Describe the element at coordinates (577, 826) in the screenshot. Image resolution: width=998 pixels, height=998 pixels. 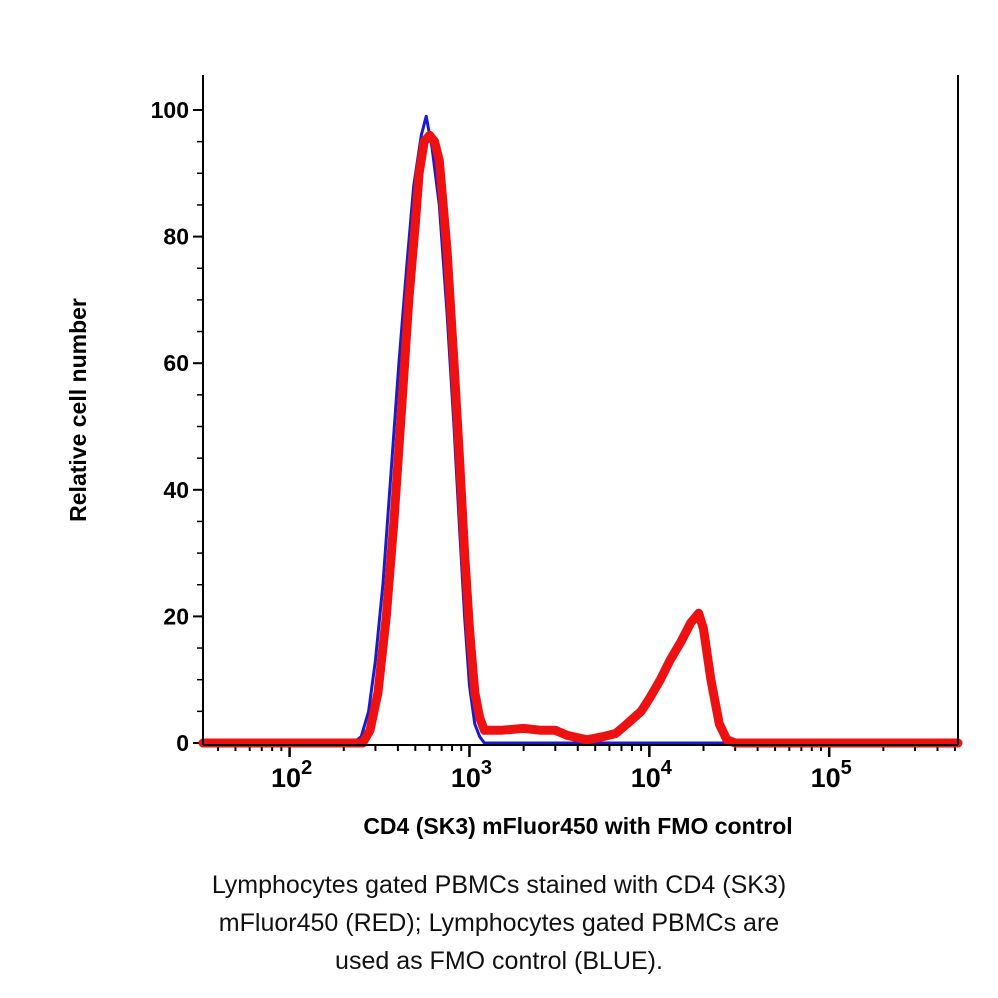
I see `x-axis-title: CD4 (SK3) mFluor450 with FMO control` at that location.